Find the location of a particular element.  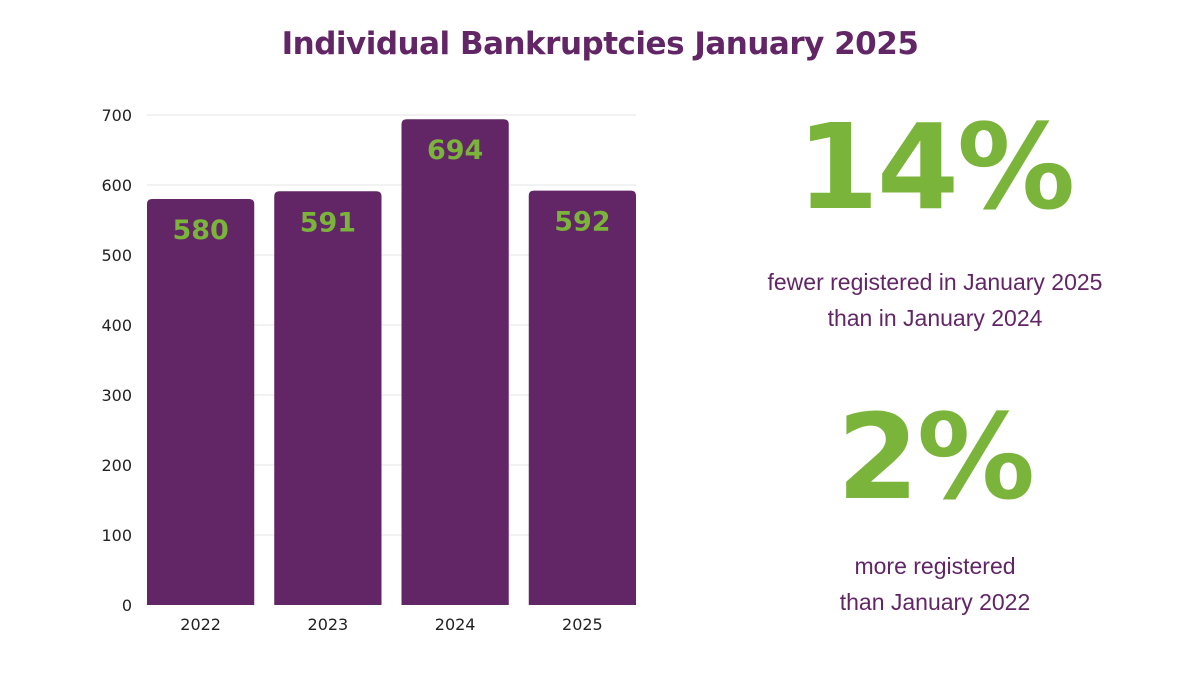

y-tick-label: 600 is located at coordinates (116, 185).